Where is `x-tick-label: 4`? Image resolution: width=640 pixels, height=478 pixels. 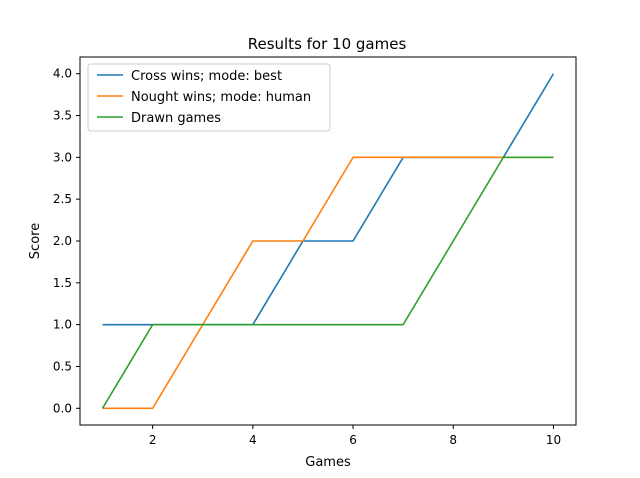 x-tick-label: 4 is located at coordinates (253, 440).